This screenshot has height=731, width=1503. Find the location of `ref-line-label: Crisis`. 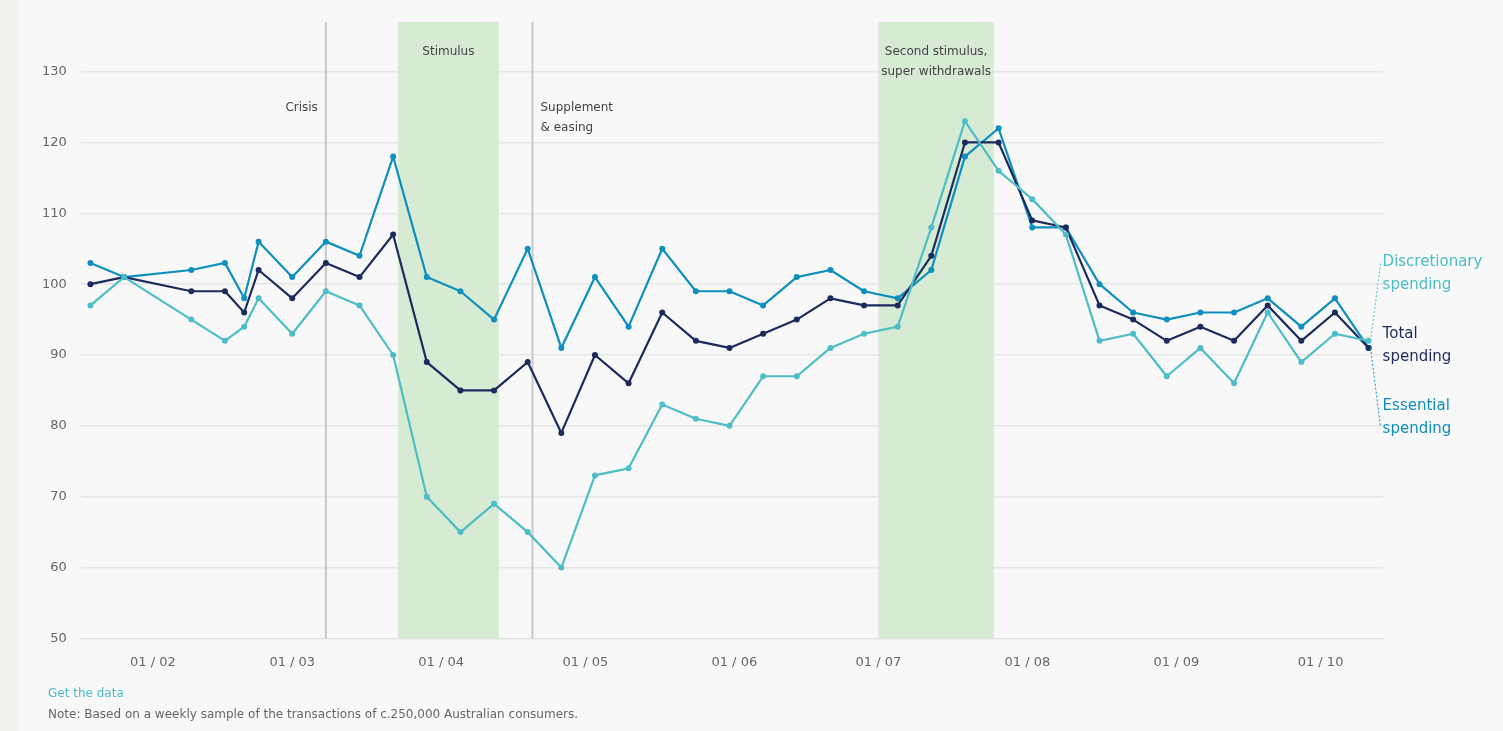

ref-line-label: Crisis is located at coordinates (301, 107).